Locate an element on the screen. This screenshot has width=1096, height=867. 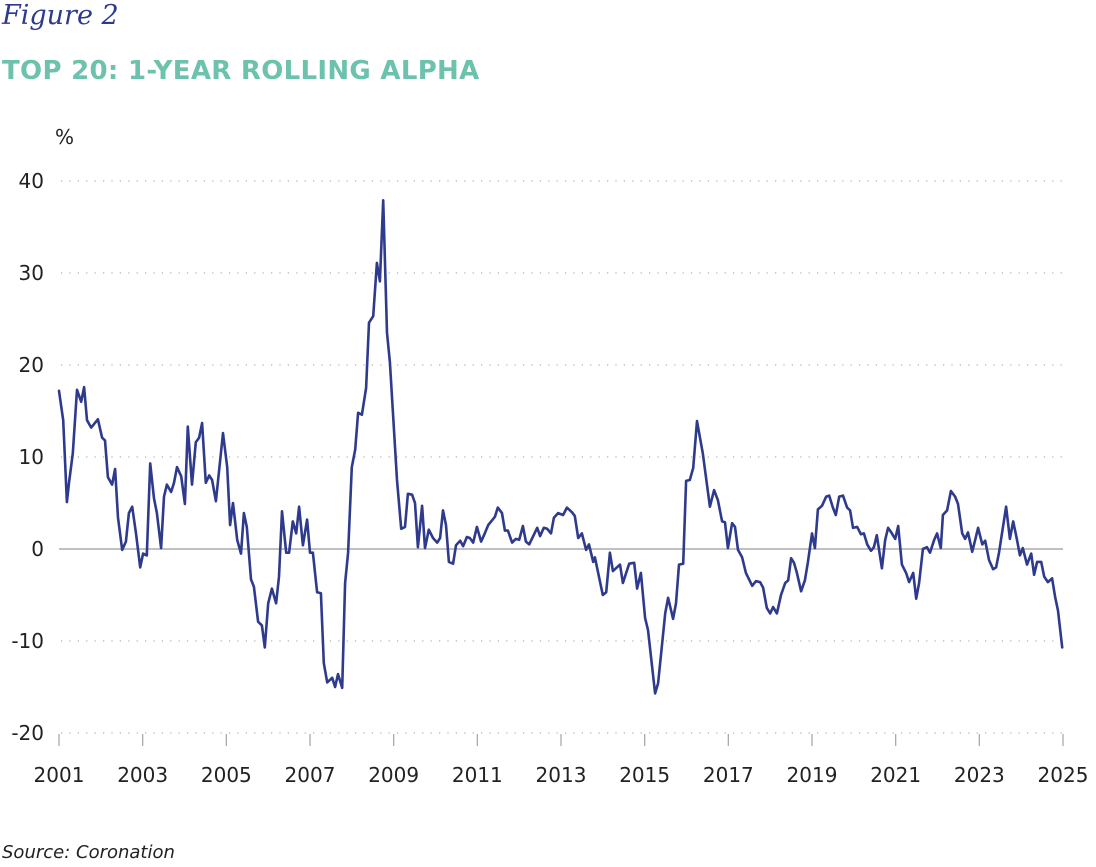
x-tick-label: 2013 is located at coordinates (561, 775).